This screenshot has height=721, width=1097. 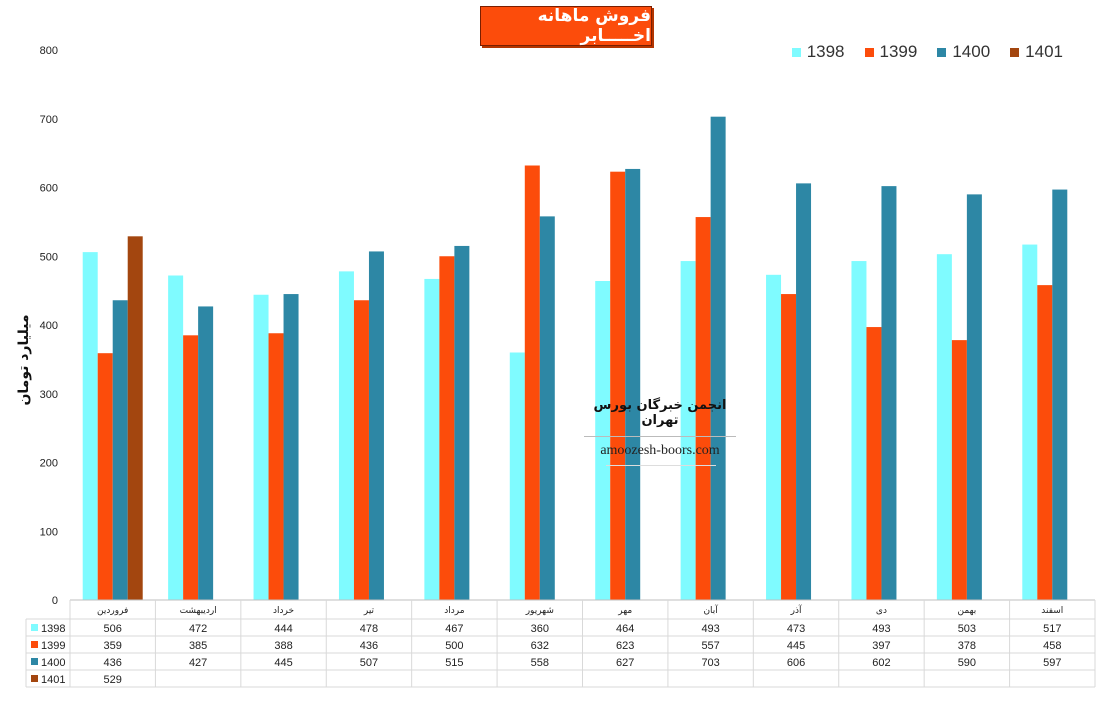 I want to click on table-cell: 632, so click(x=540, y=646).